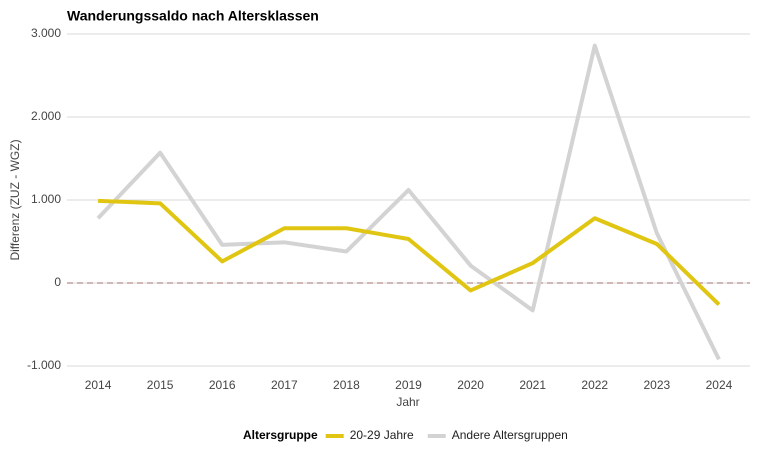 Image resolution: width=768 pixels, height=461 pixels. I want to click on x-axis-title: Jahr, so click(407, 402).